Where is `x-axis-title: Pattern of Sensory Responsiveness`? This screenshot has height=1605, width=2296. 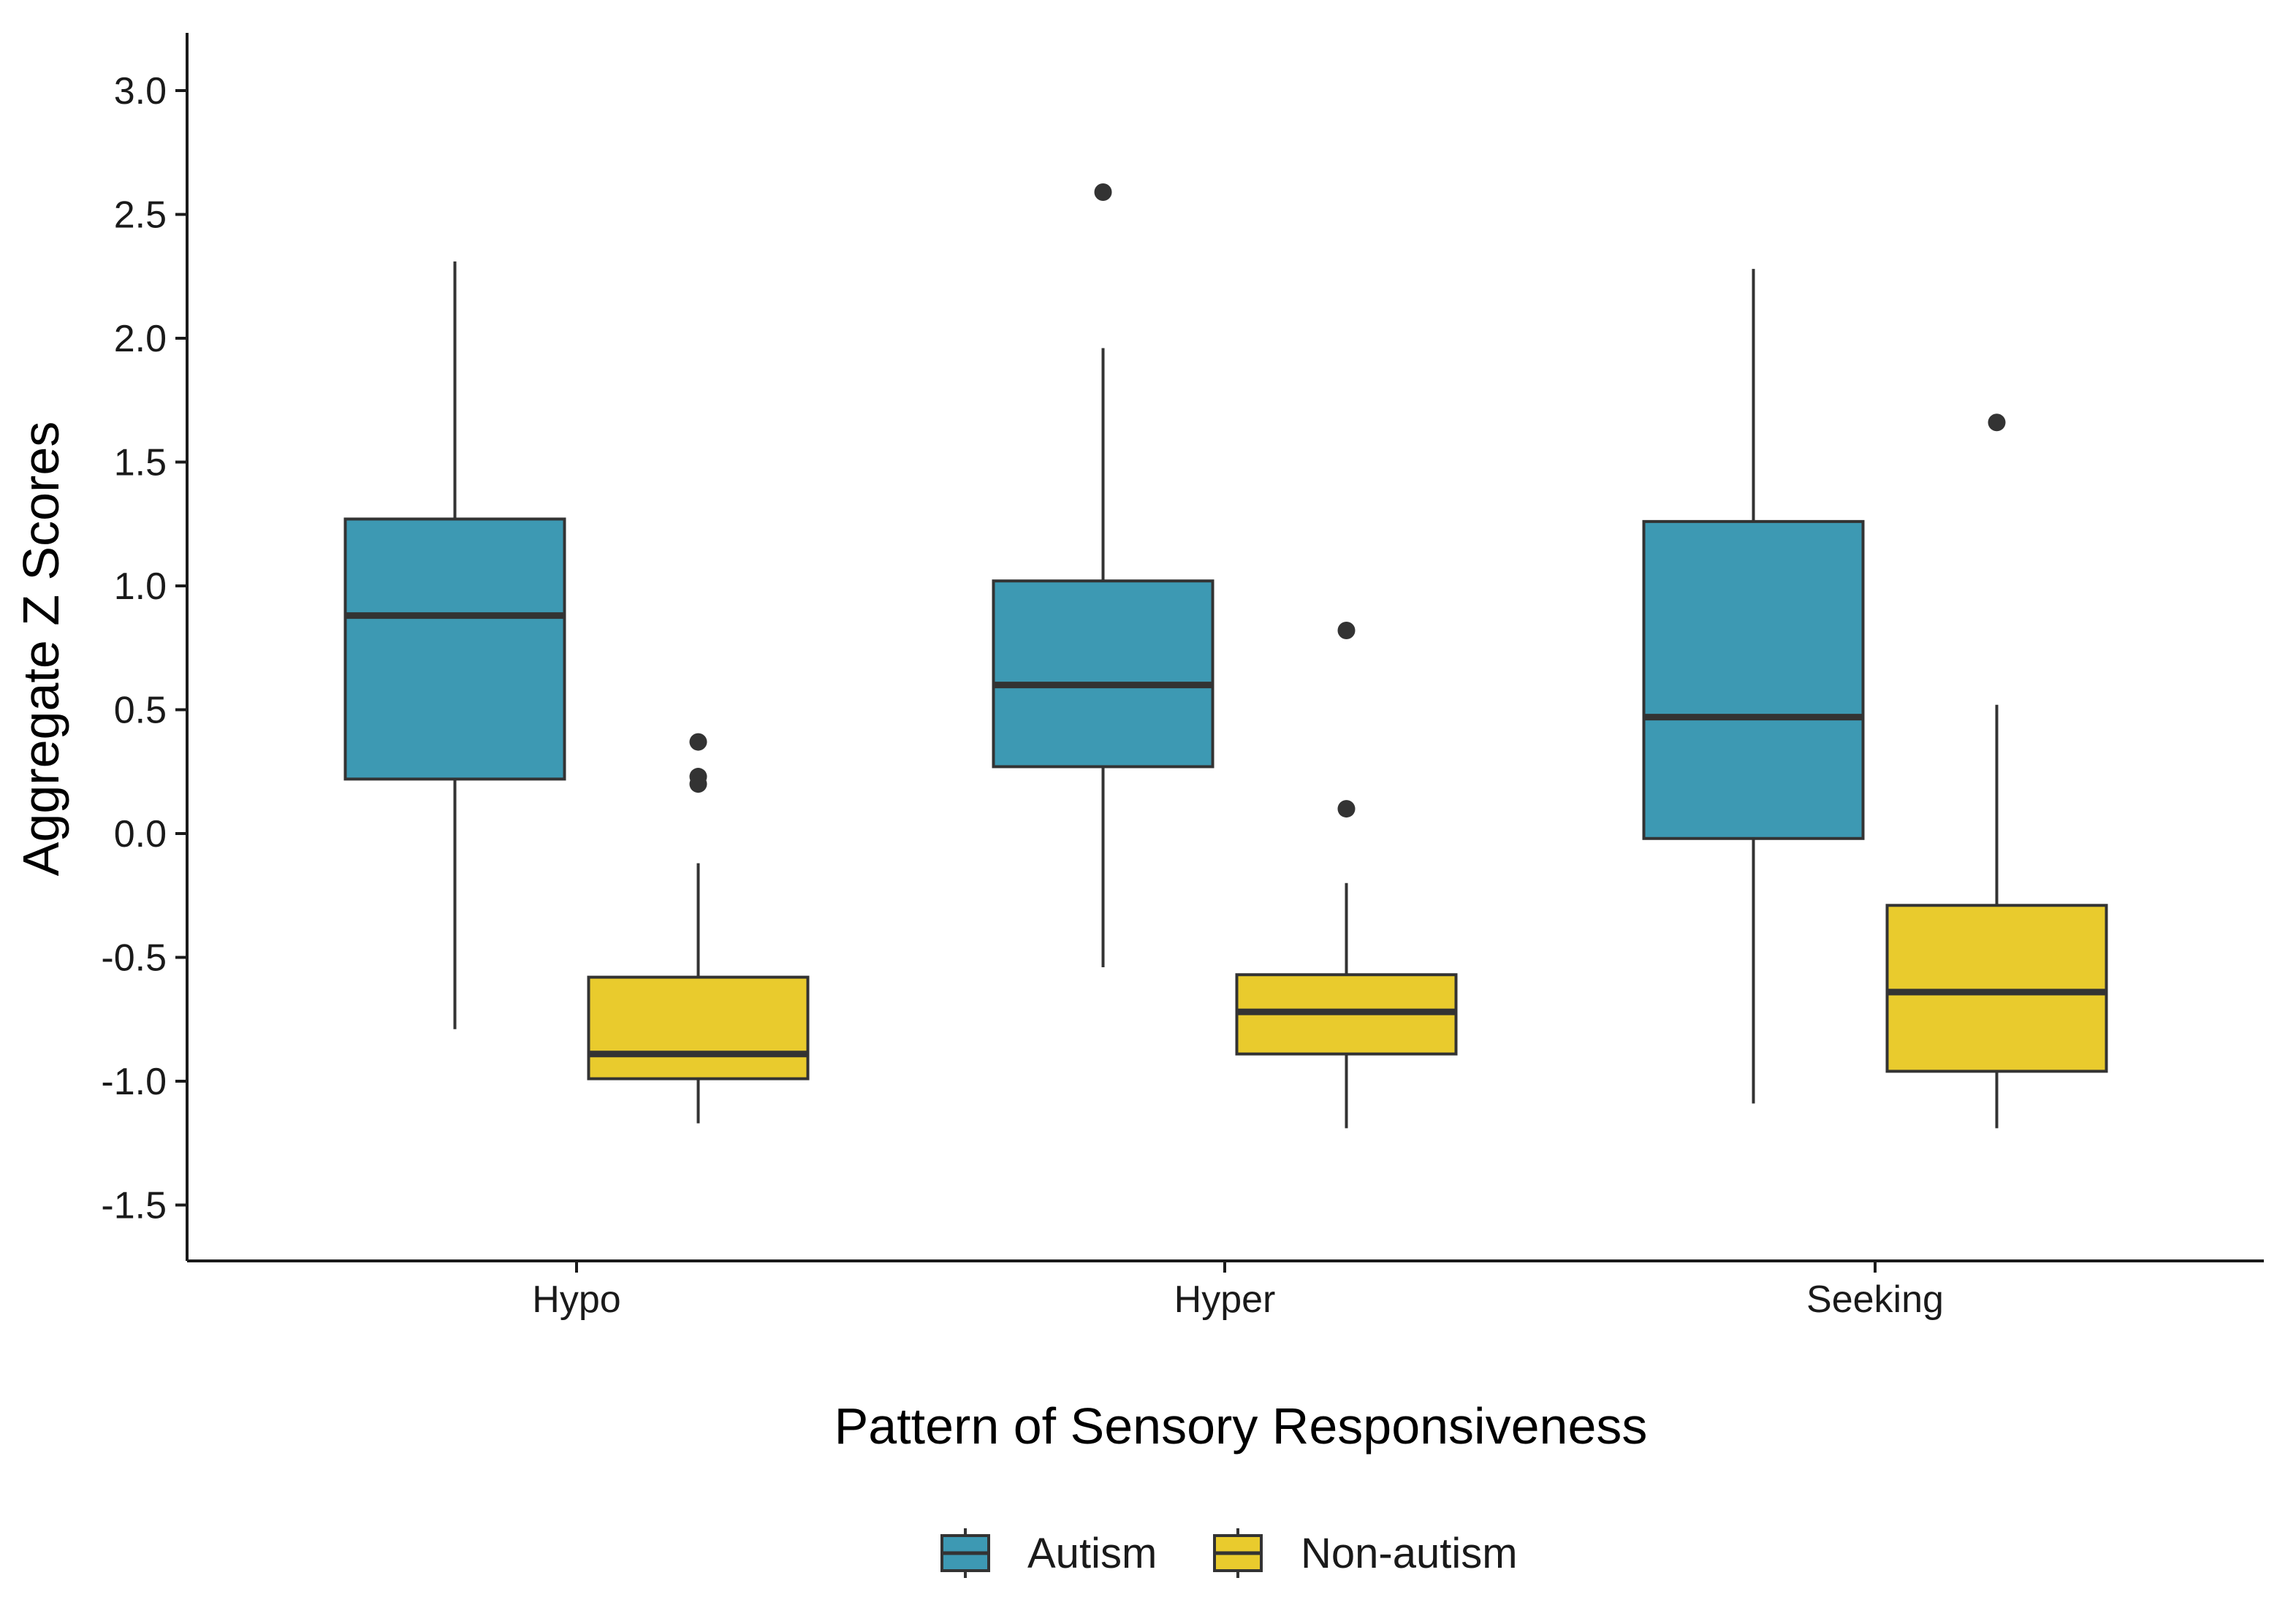
x-axis-title: Pattern of Sensory Responsiveness is located at coordinates (1241, 1426).